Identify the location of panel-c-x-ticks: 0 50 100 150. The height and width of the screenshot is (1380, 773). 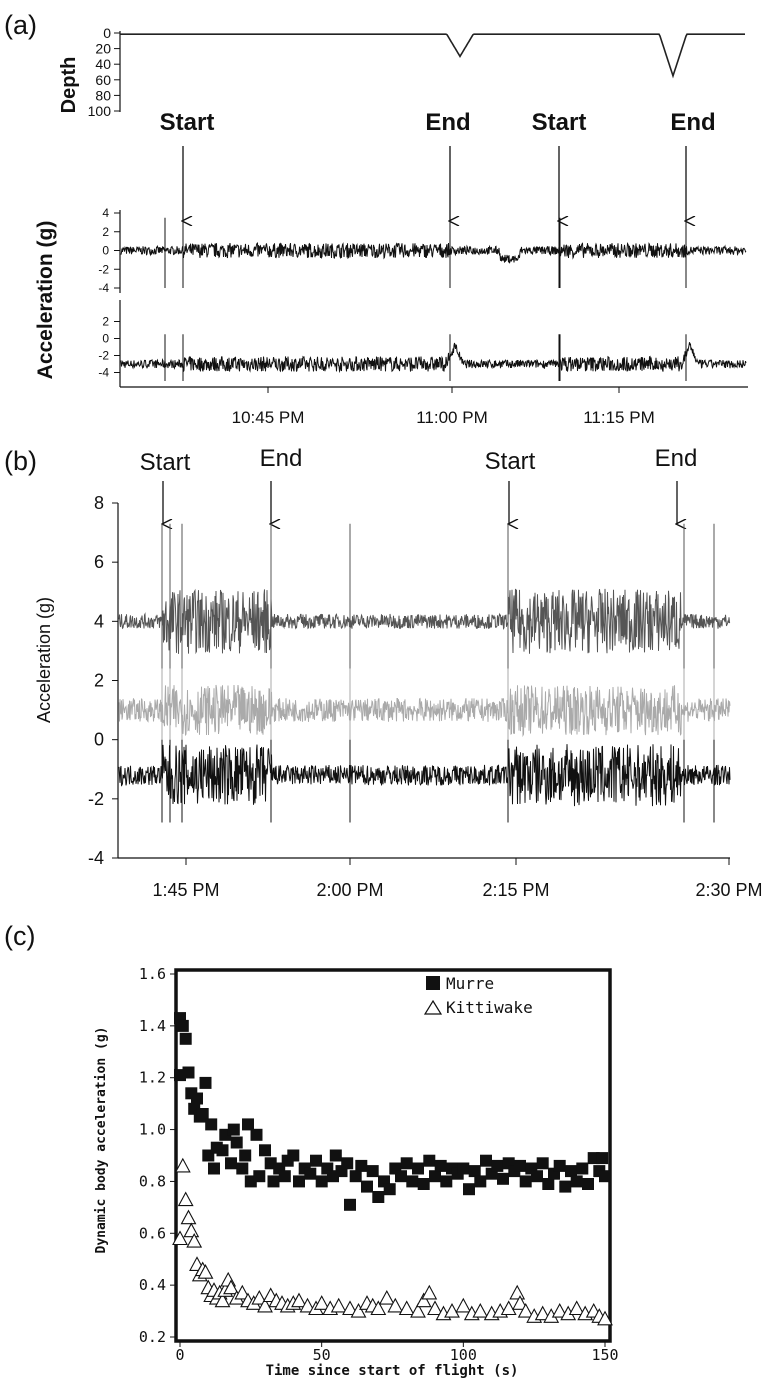
(397, 1352).